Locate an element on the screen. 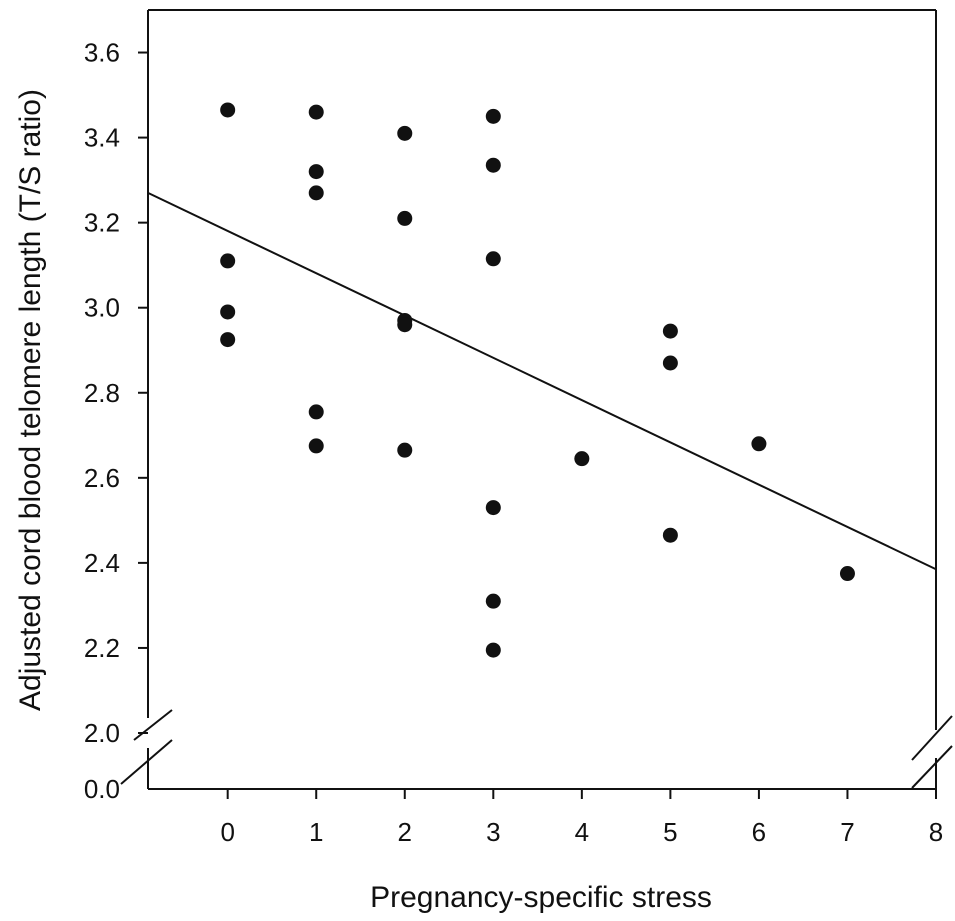 This screenshot has width=955, height=921. x-tick-label-0: 0 is located at coordinates (227, 832).